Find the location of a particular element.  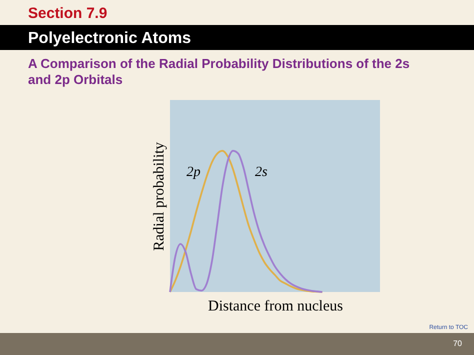

text: 70 is located at coordinates (458, 343).